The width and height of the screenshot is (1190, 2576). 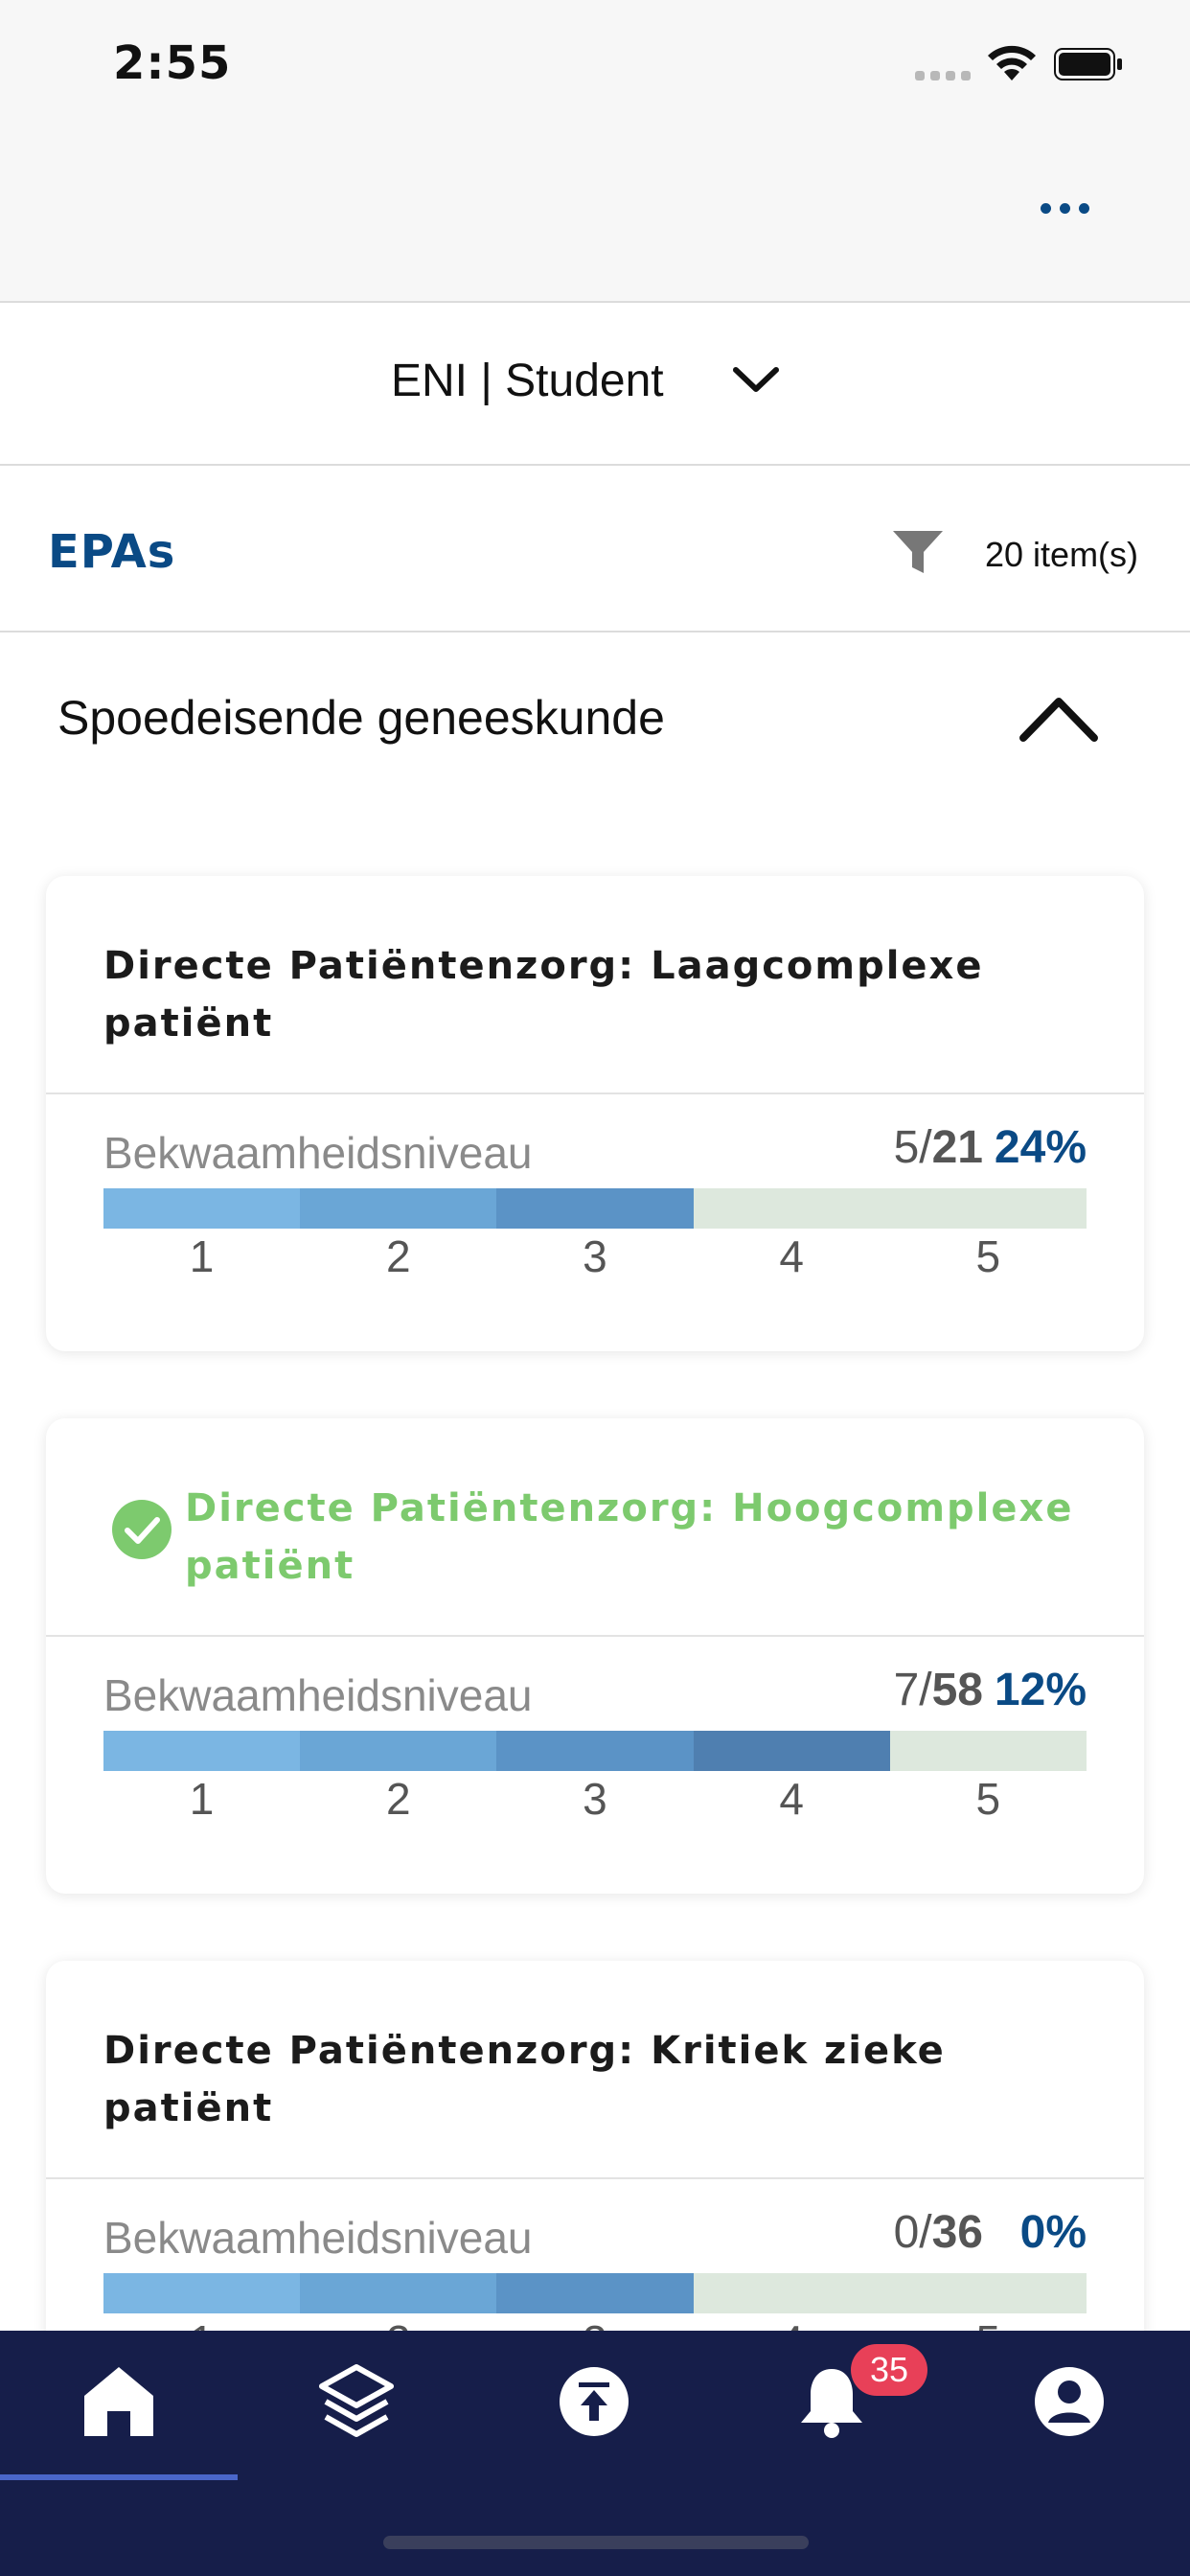 I want to click on home-indicator, so click(x=596, y=2542).